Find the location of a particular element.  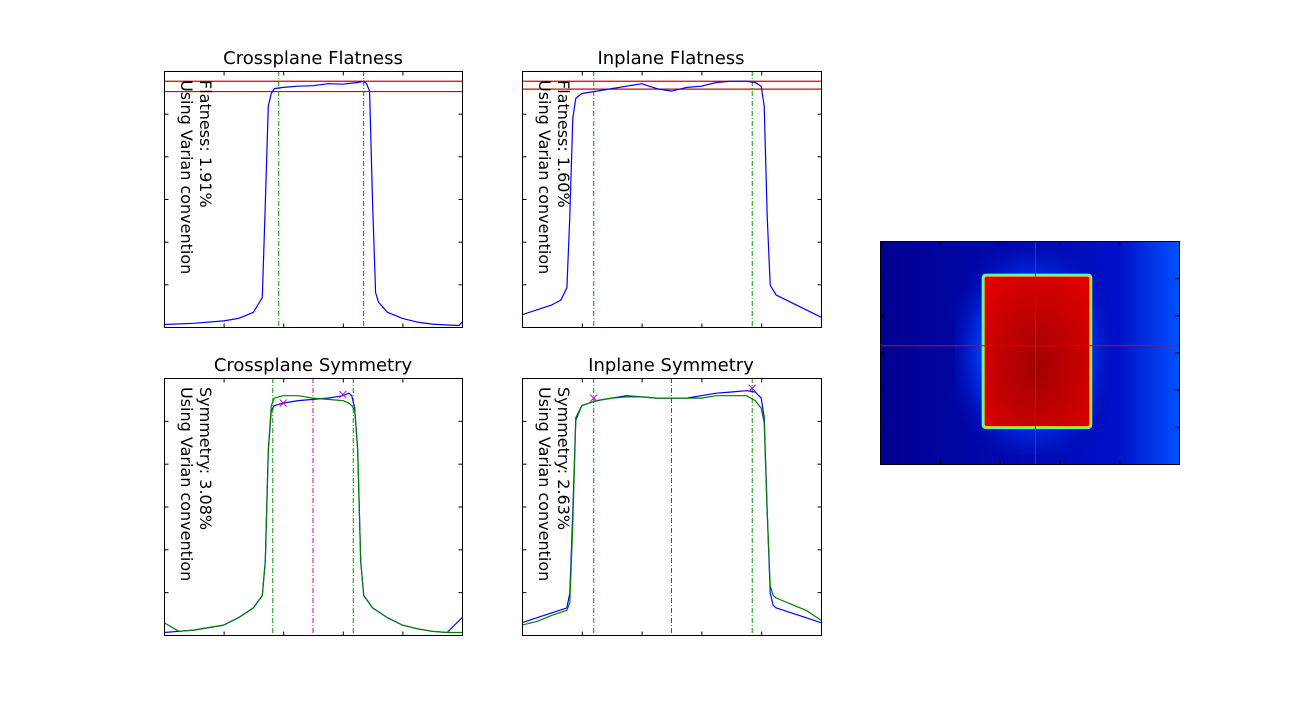

panel-title: Crossplane Flatness is located at coordinates (313, 58).